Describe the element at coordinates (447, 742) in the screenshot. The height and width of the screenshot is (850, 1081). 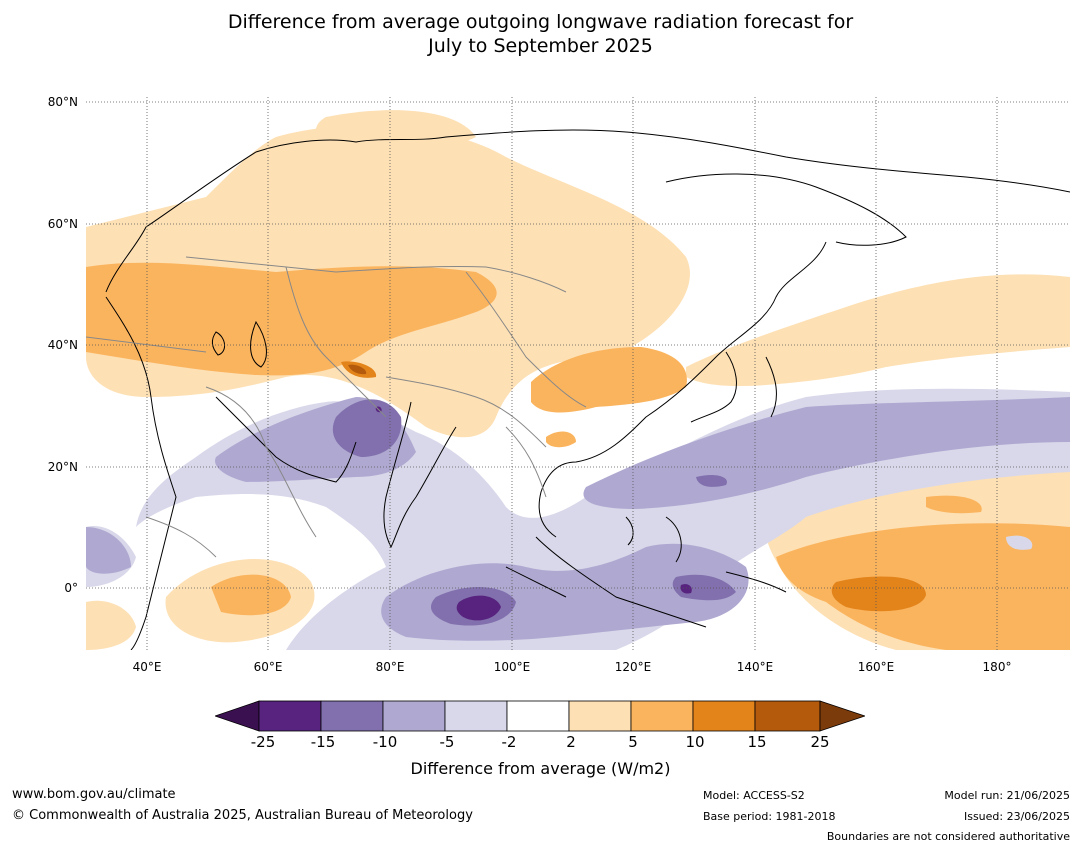
I see `colorbar-tick-minus5: -5` at that location.